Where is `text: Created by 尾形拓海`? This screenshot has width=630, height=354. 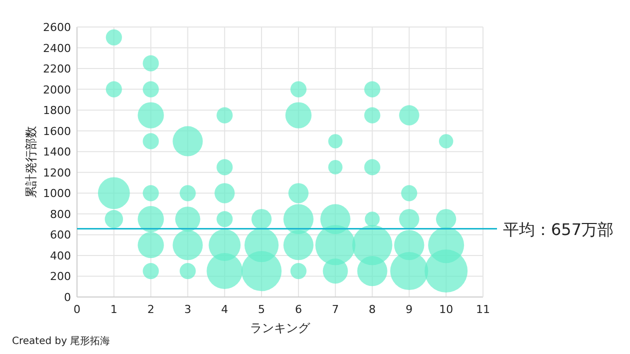 text: Created by 尾形拓海 is located at coordinates (61, 341).